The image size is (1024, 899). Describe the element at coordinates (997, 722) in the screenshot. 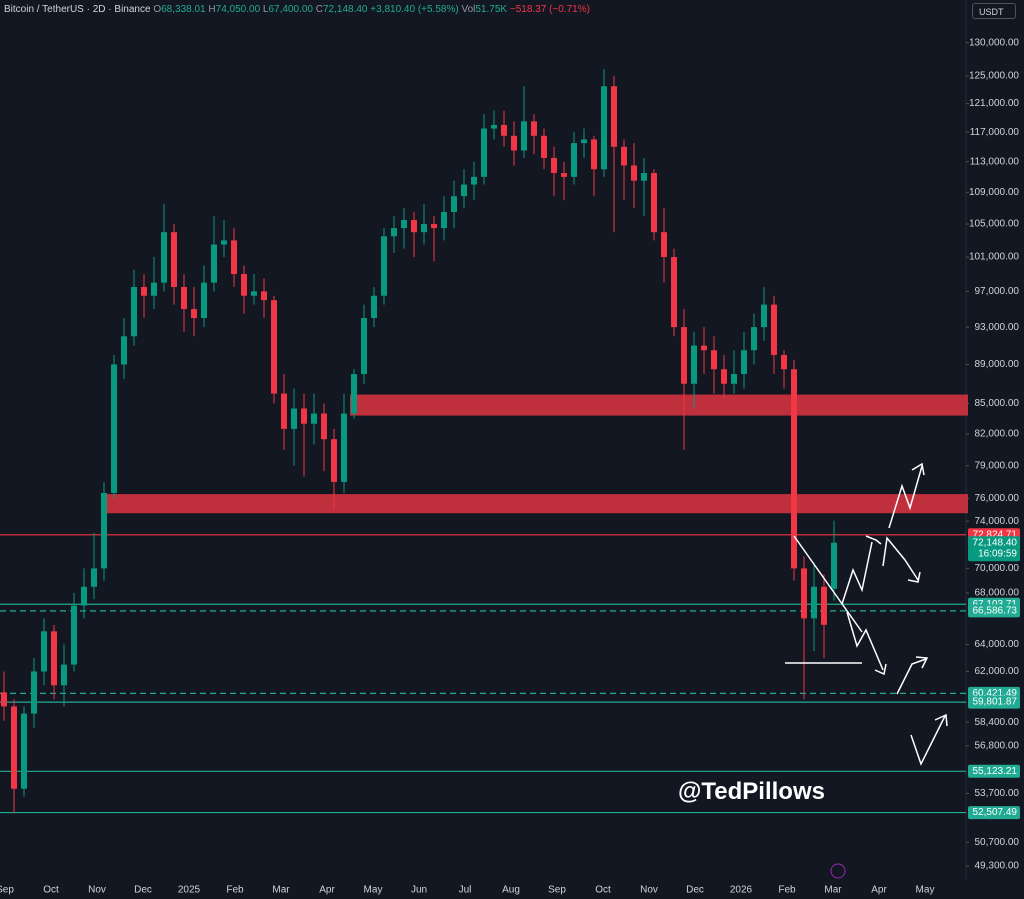

I see `y-tick-label: 58,400.00` at that location.